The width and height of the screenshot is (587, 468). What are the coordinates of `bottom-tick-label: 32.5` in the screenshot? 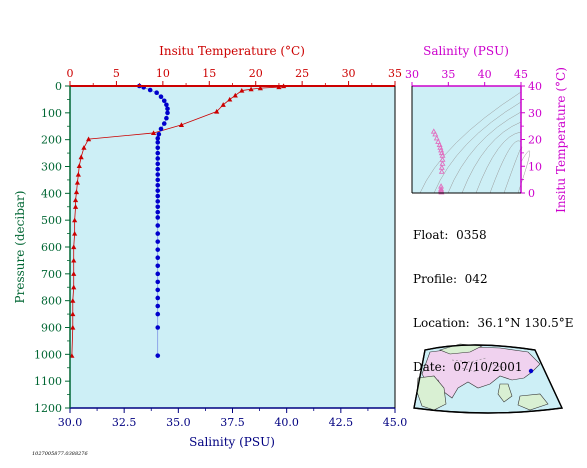 It's located at (124, 422).